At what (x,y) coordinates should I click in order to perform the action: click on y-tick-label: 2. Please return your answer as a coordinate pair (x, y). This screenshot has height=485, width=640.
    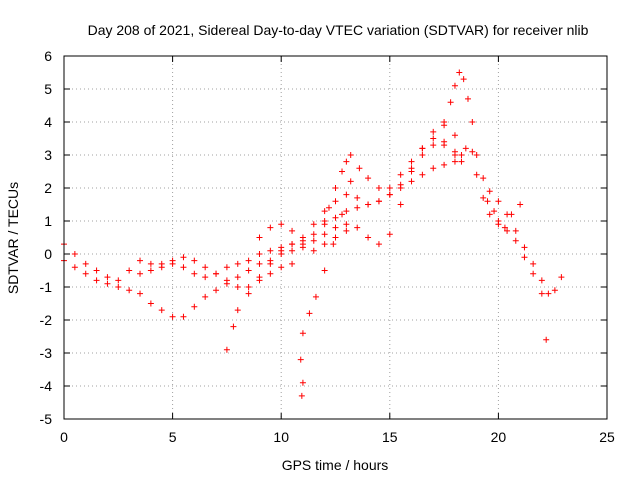
    Looking at the image, I should click on (48, 188).